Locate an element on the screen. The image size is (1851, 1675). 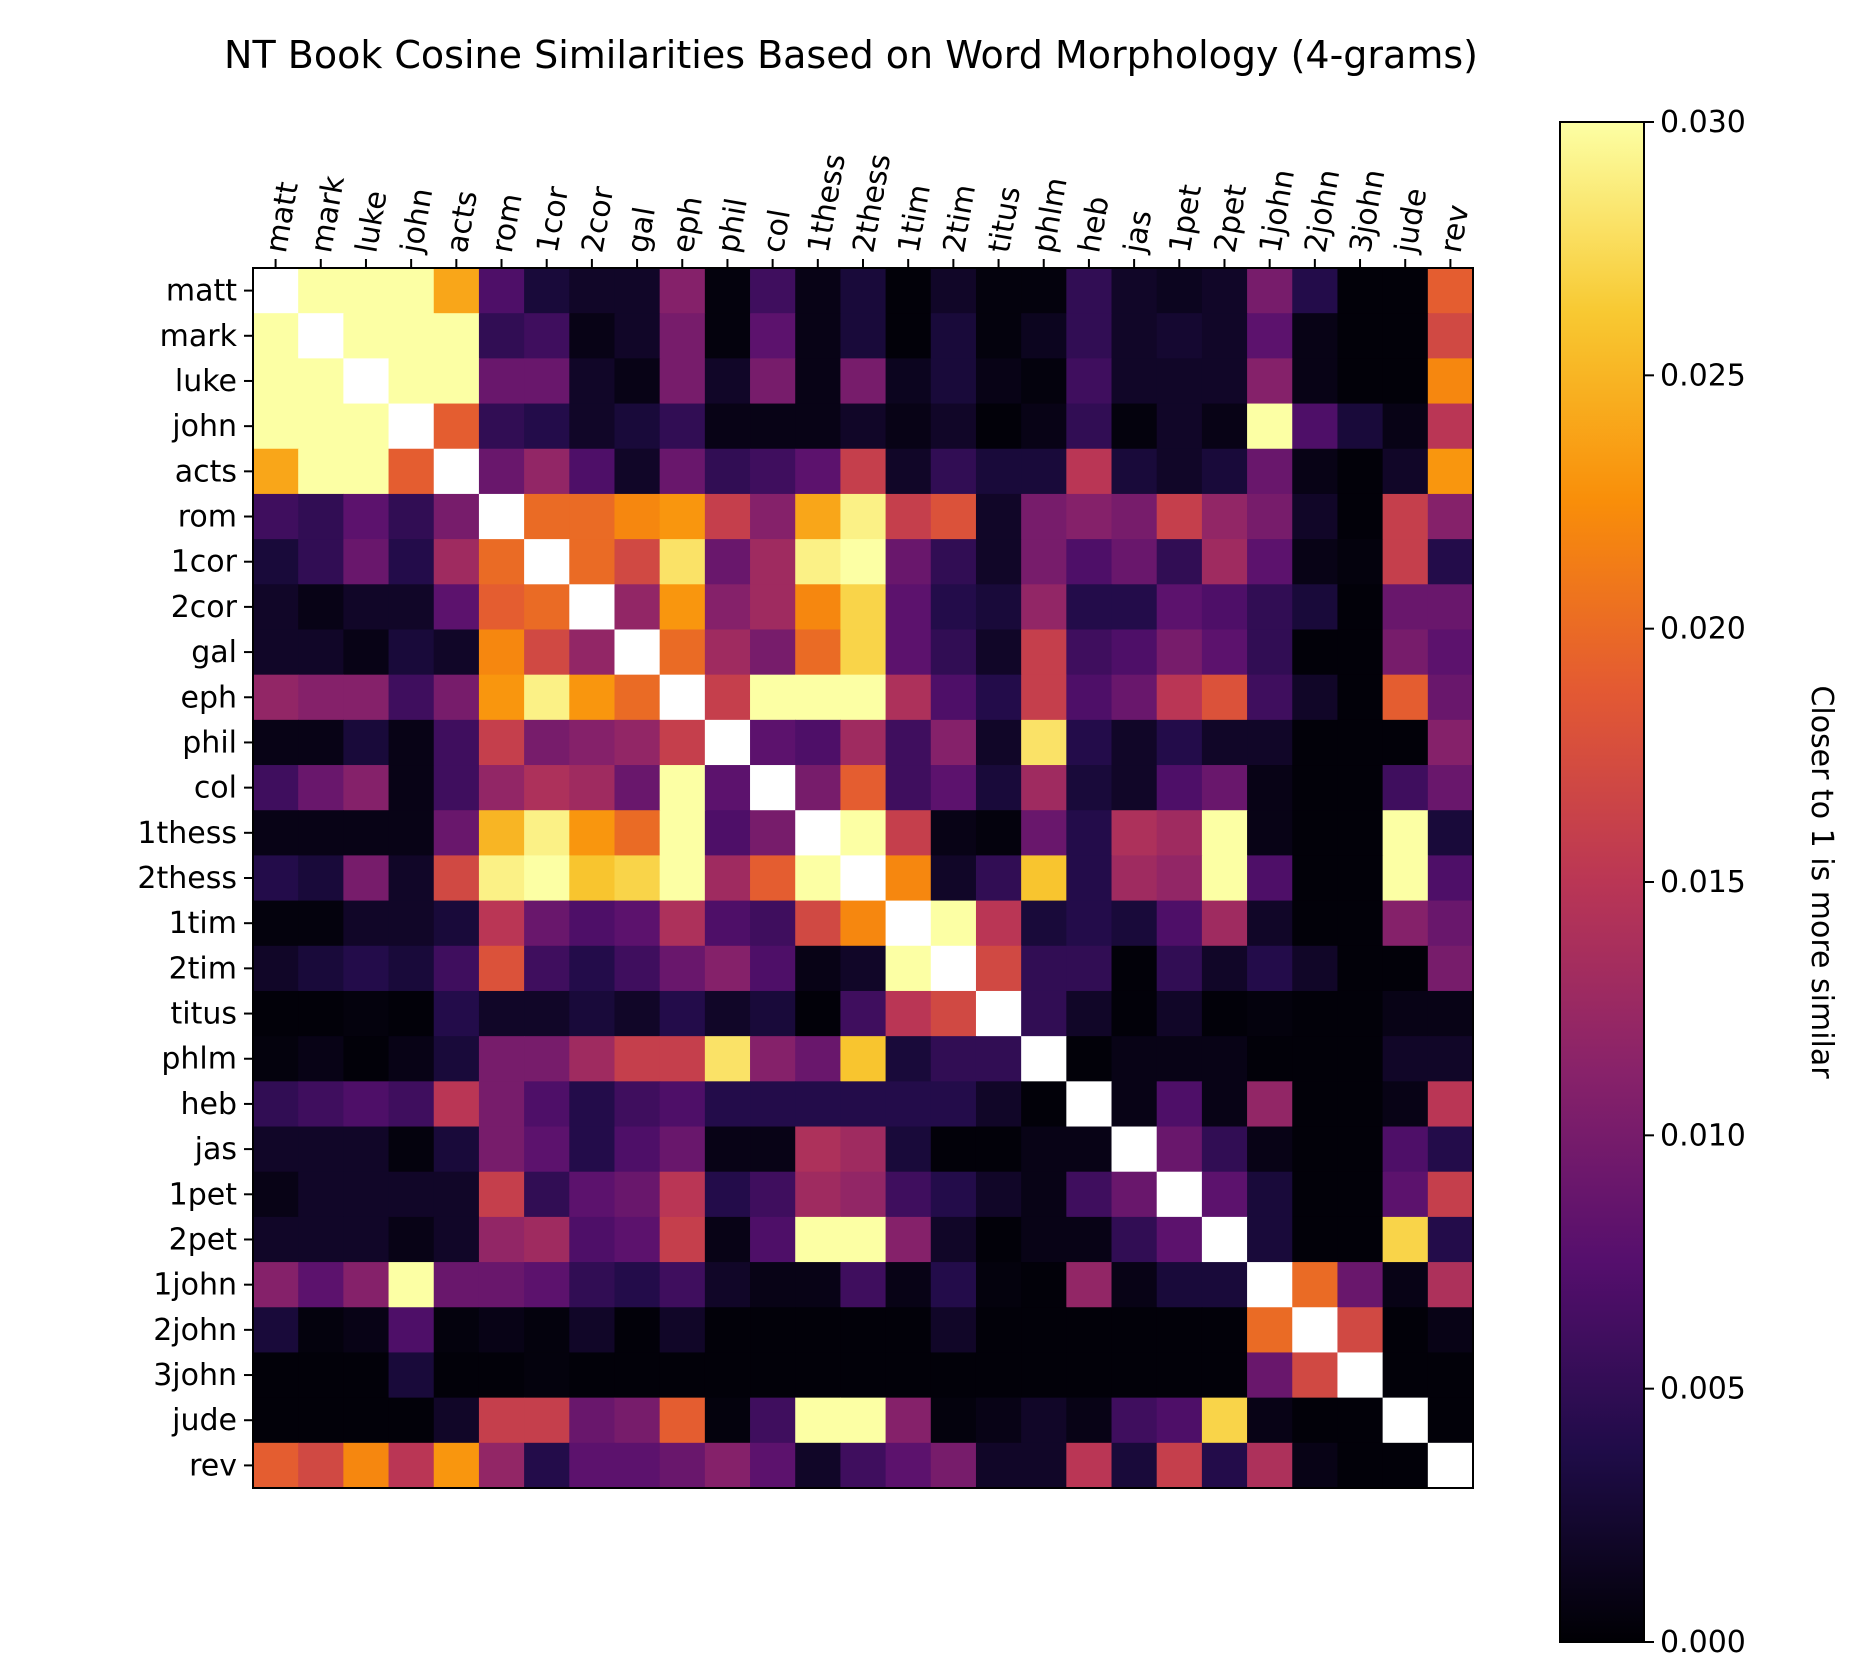
heatmap-cell-col-acts is located at coordinates (456, 788).